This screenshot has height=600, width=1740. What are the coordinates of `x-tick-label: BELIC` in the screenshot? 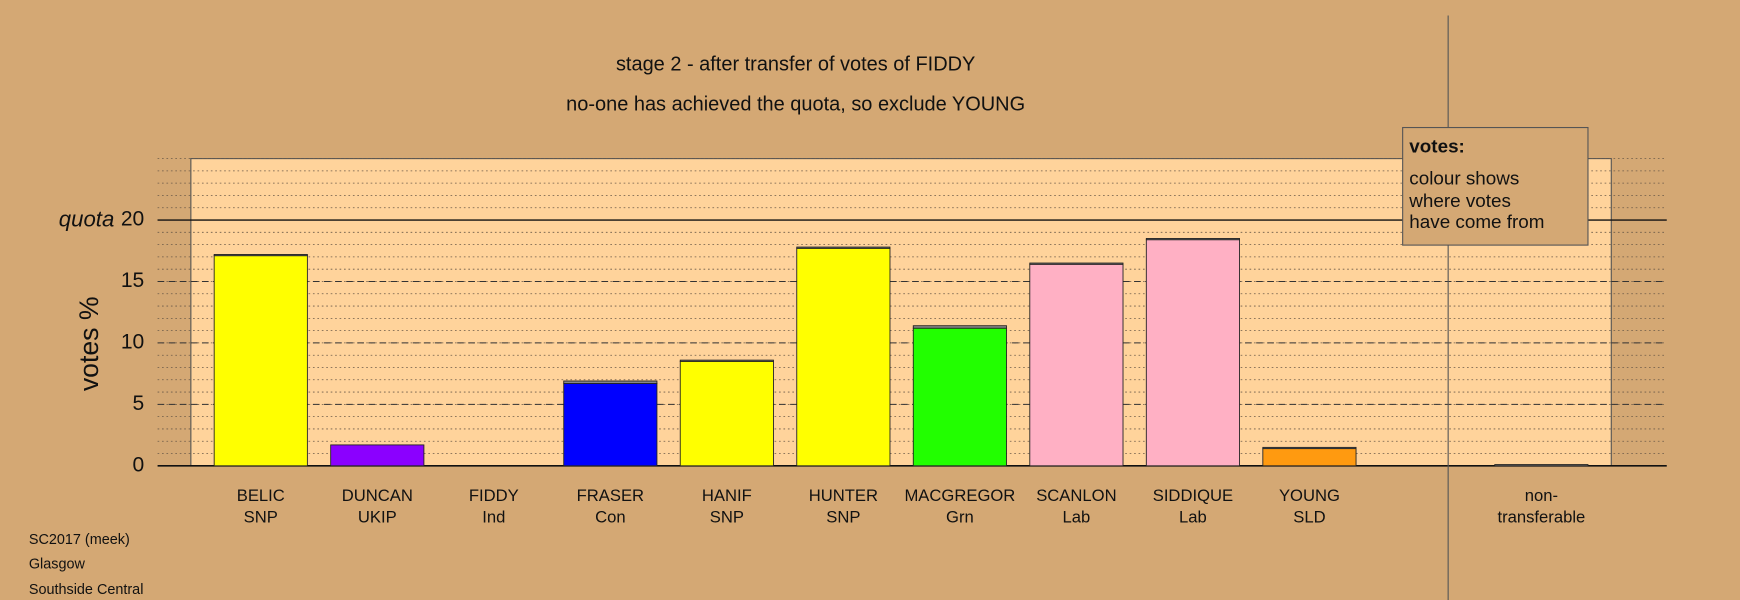 It's located at (261, 495).